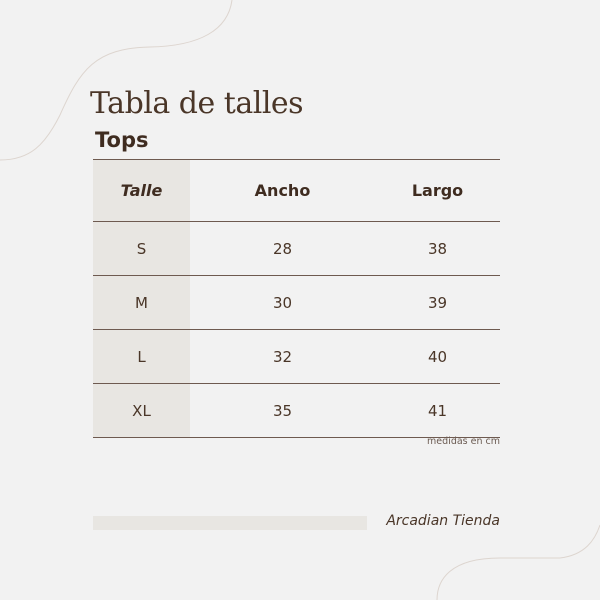  Describe the element at coordinates (122, 140) in the screenshot. I see `section-subtitle: Tops` at that location.